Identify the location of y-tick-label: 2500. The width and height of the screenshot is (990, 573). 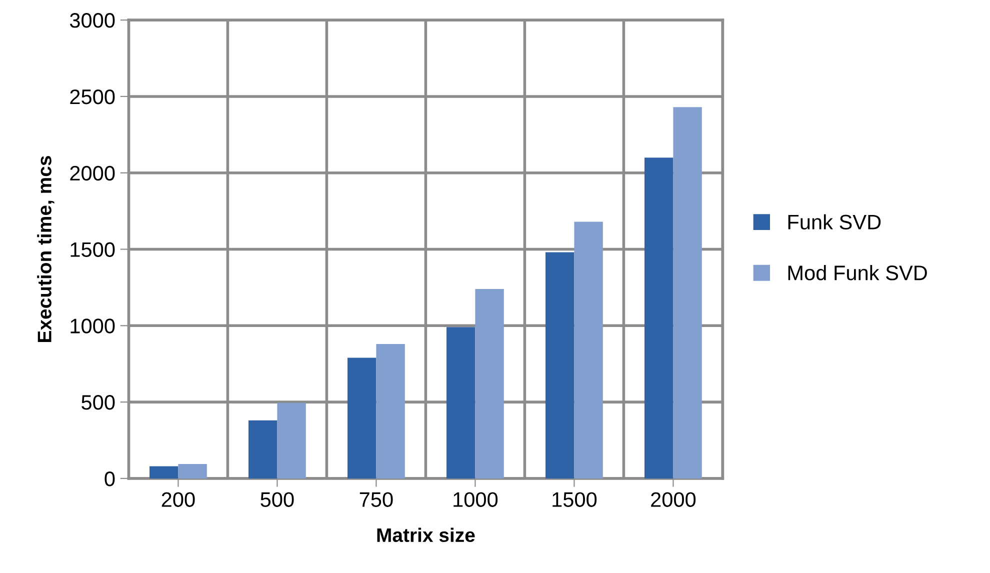
(92, 96).